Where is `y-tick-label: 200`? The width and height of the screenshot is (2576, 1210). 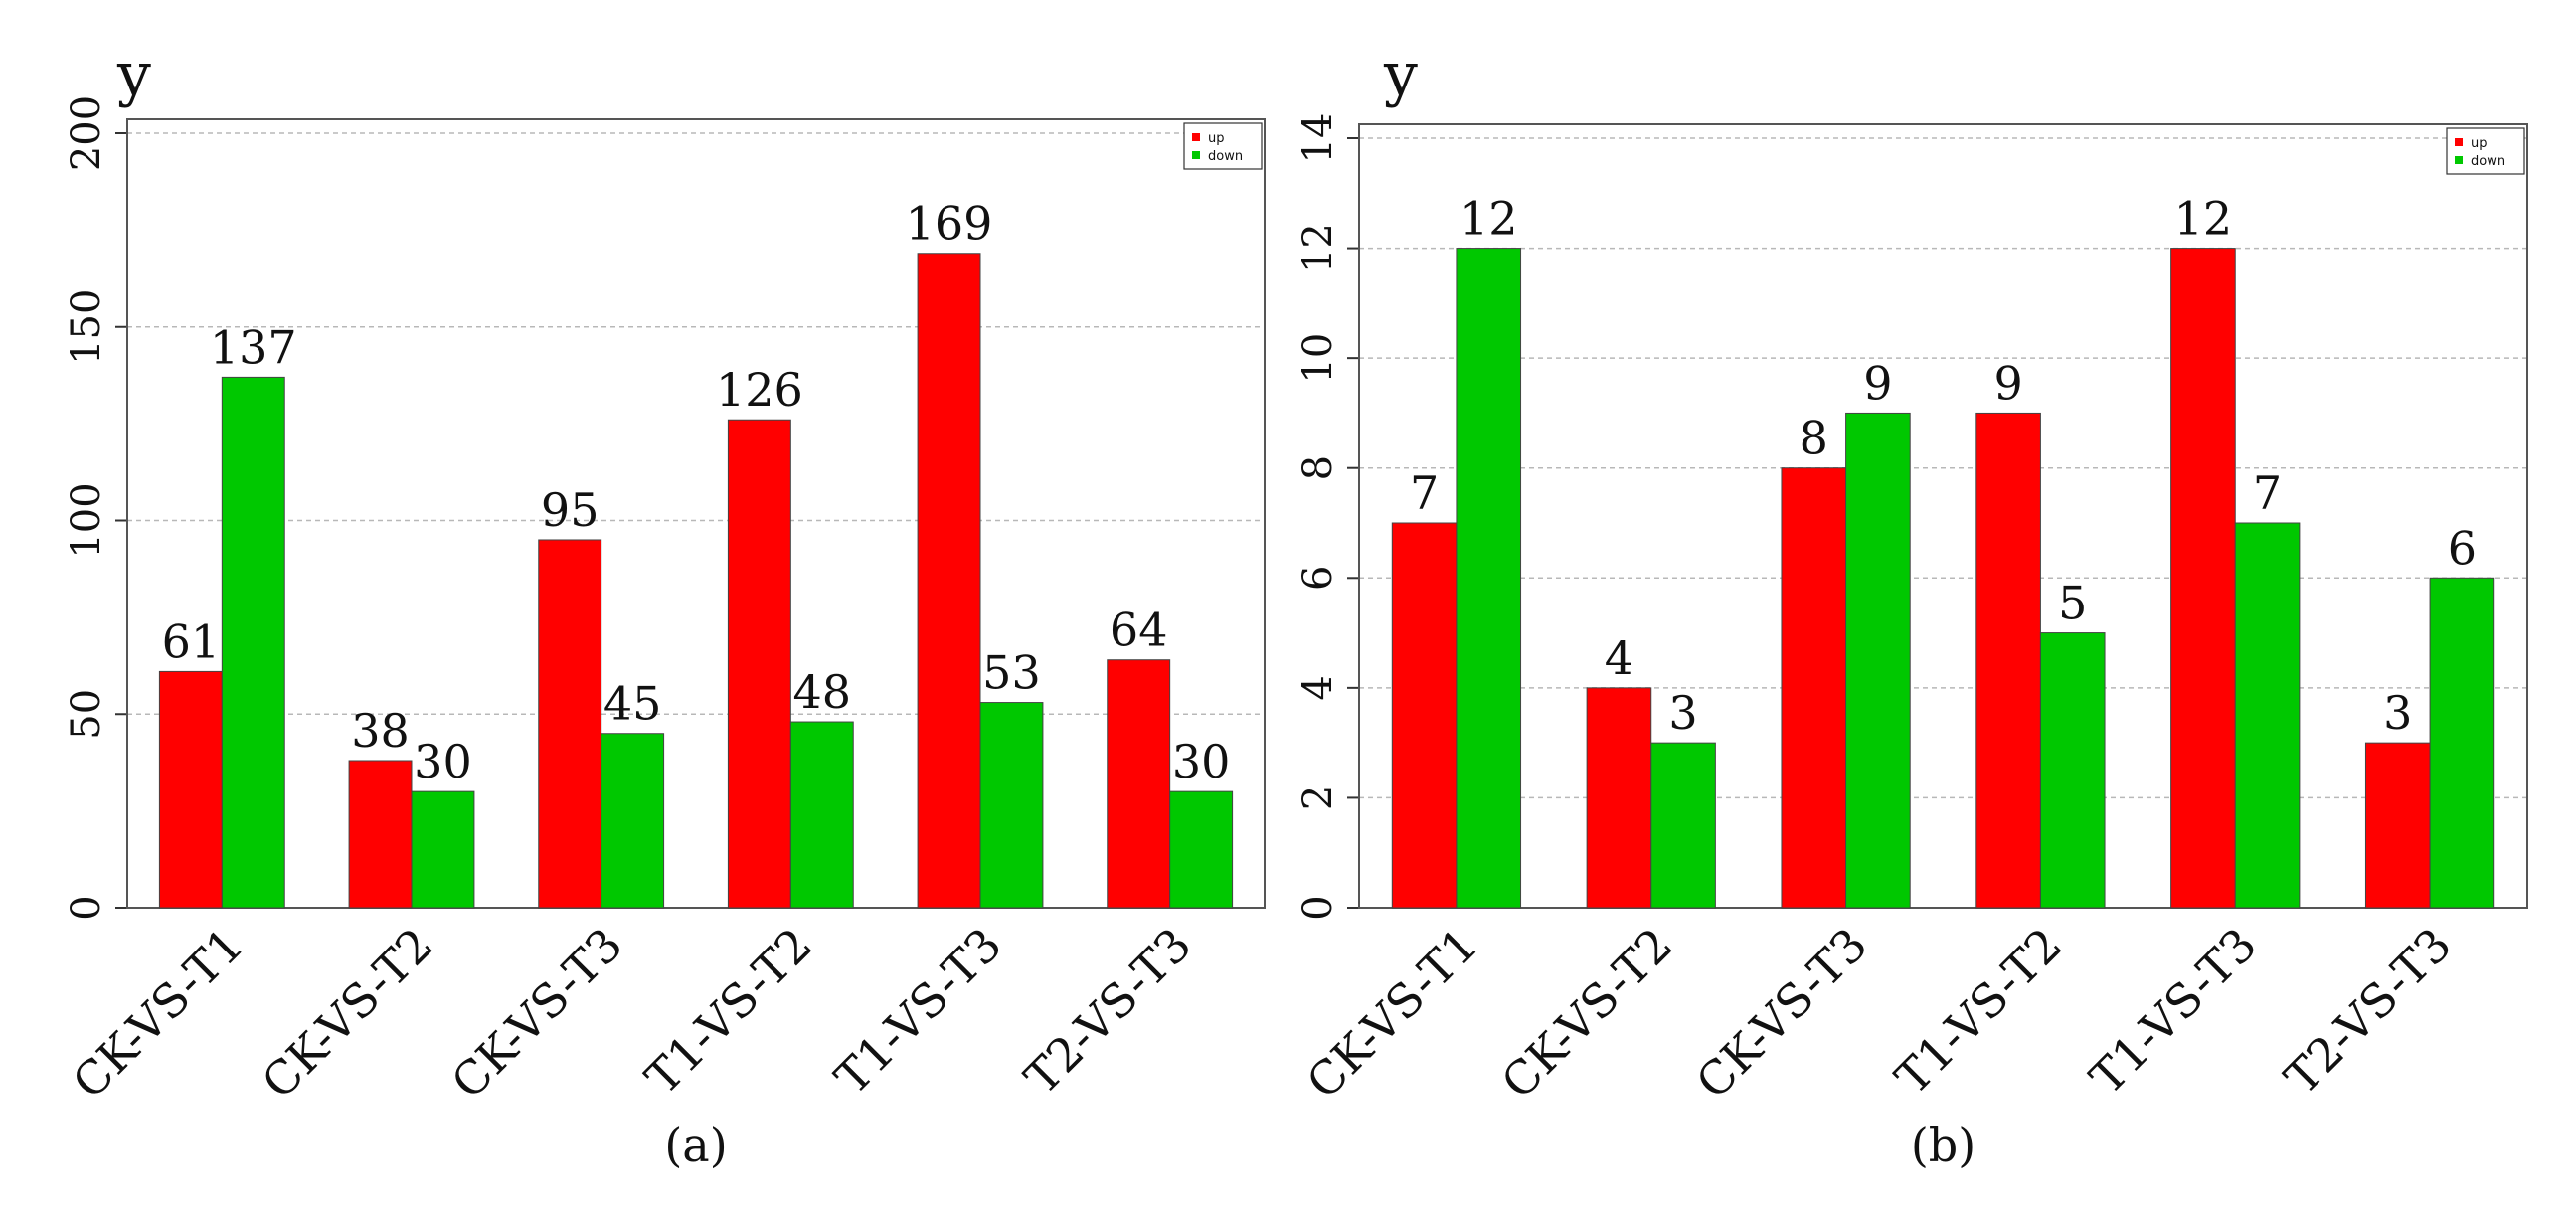 y-tick-label: 200 is located at coordinates (86, 133).